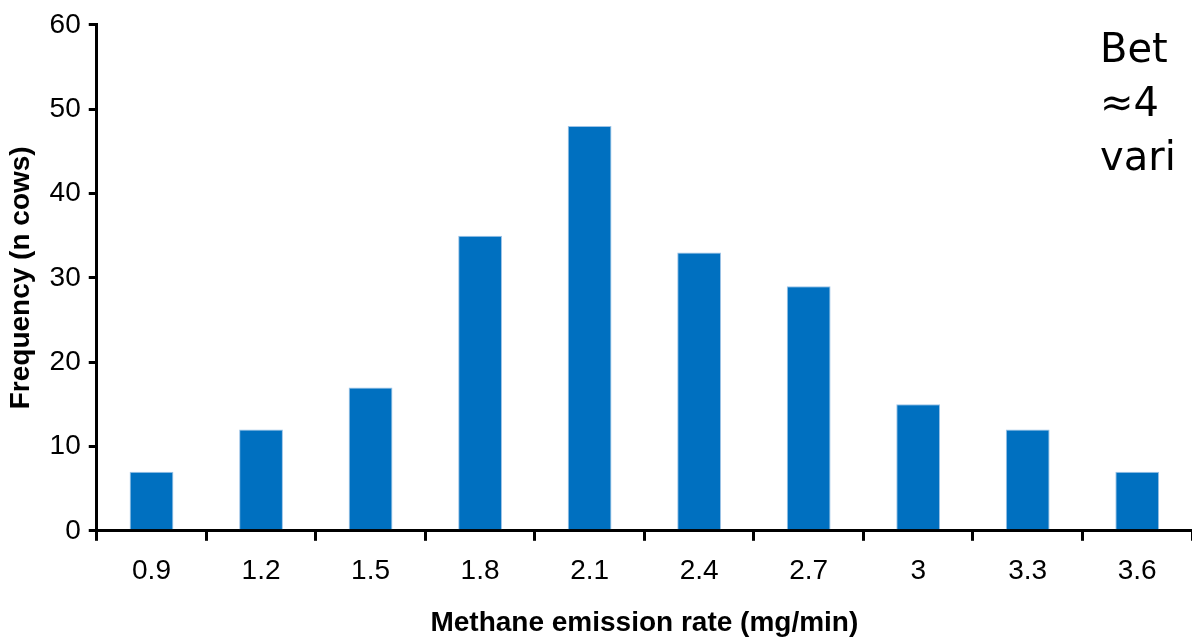  I want to click on annotation: ≈4, so click(1129, 102).